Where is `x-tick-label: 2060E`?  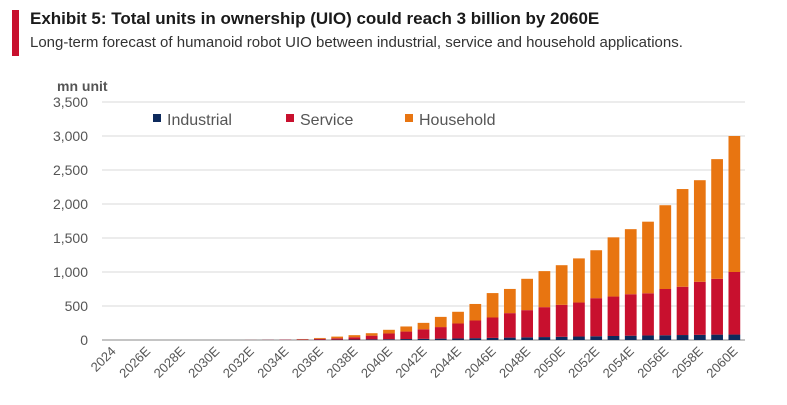 x-tick-label: 2060E is located at coordinates (721, 361).